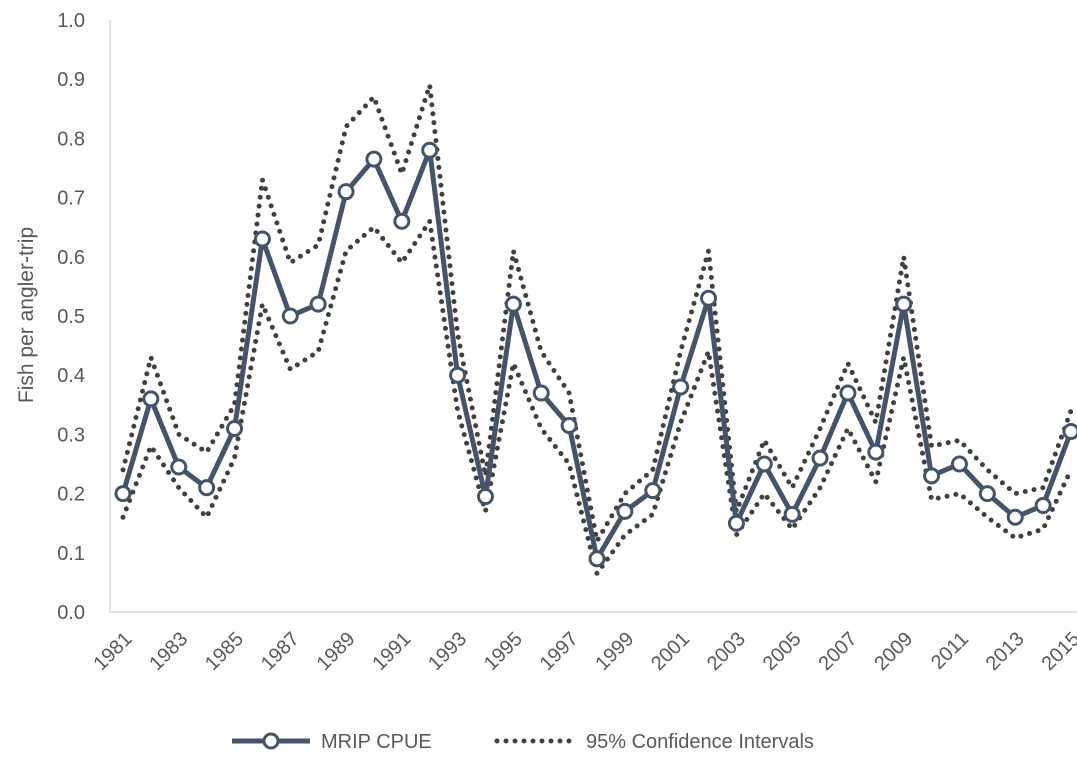 The width and height of the screenshot is (1077, 757). I want to click on x-tick-label: 1995, so click(503, 651).